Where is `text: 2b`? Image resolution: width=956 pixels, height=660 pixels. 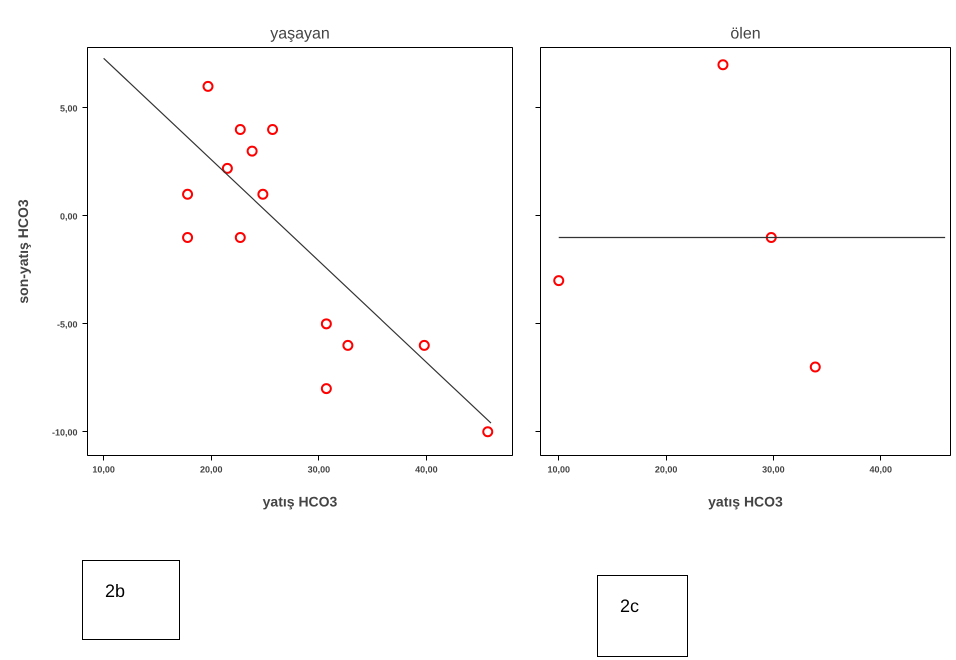 text: 2b is located at coordinates (115, 591).